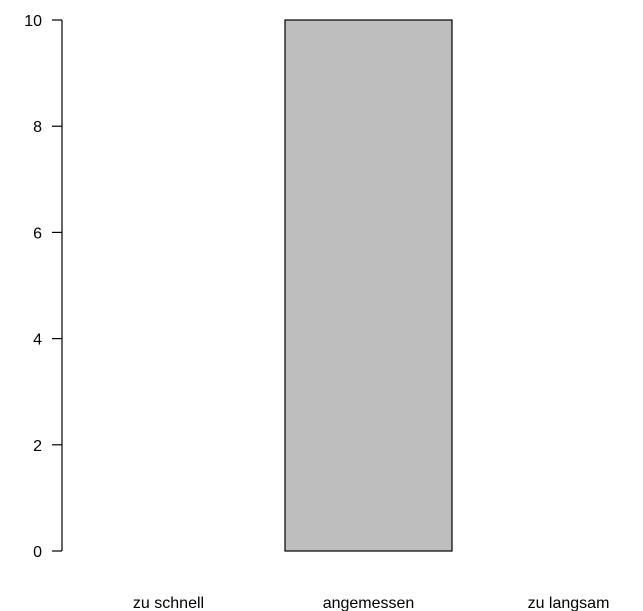 Image resolution: width=643 pixels, height=611 pixels. What do you see at coordinates (37, 127) in the screenshot?
I see `y-tick-label: 8` at bounding box center [37, 127].